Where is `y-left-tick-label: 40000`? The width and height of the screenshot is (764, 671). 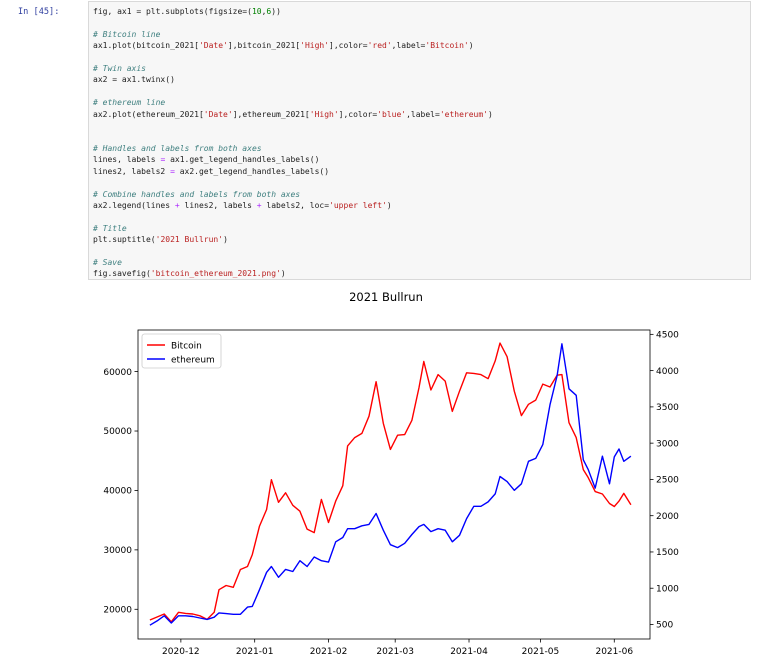
y-left-tick-label: 40000 is located at coordinates (117, 492).